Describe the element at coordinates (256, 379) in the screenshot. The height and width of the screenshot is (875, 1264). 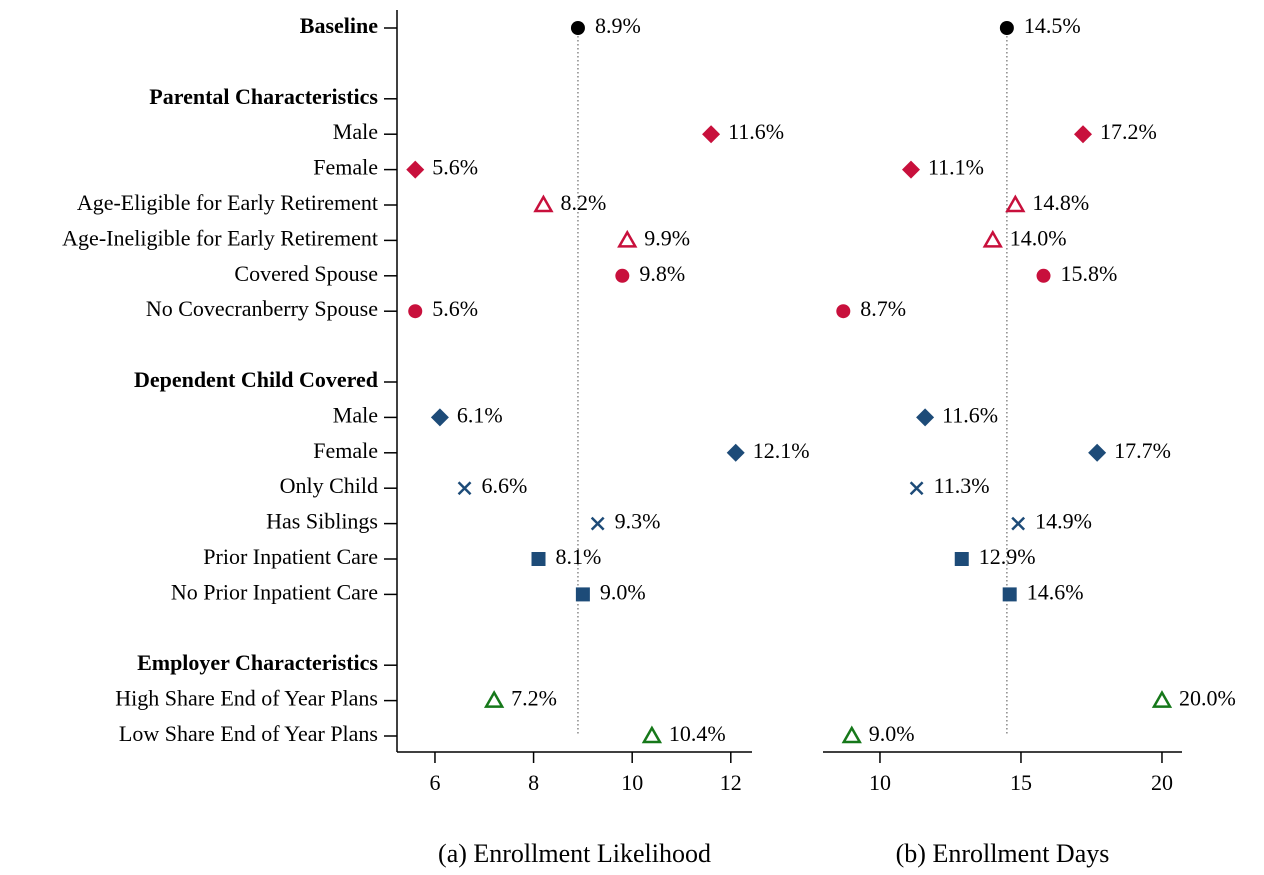
I see `row-label: Dependent Child Covered` at that location.